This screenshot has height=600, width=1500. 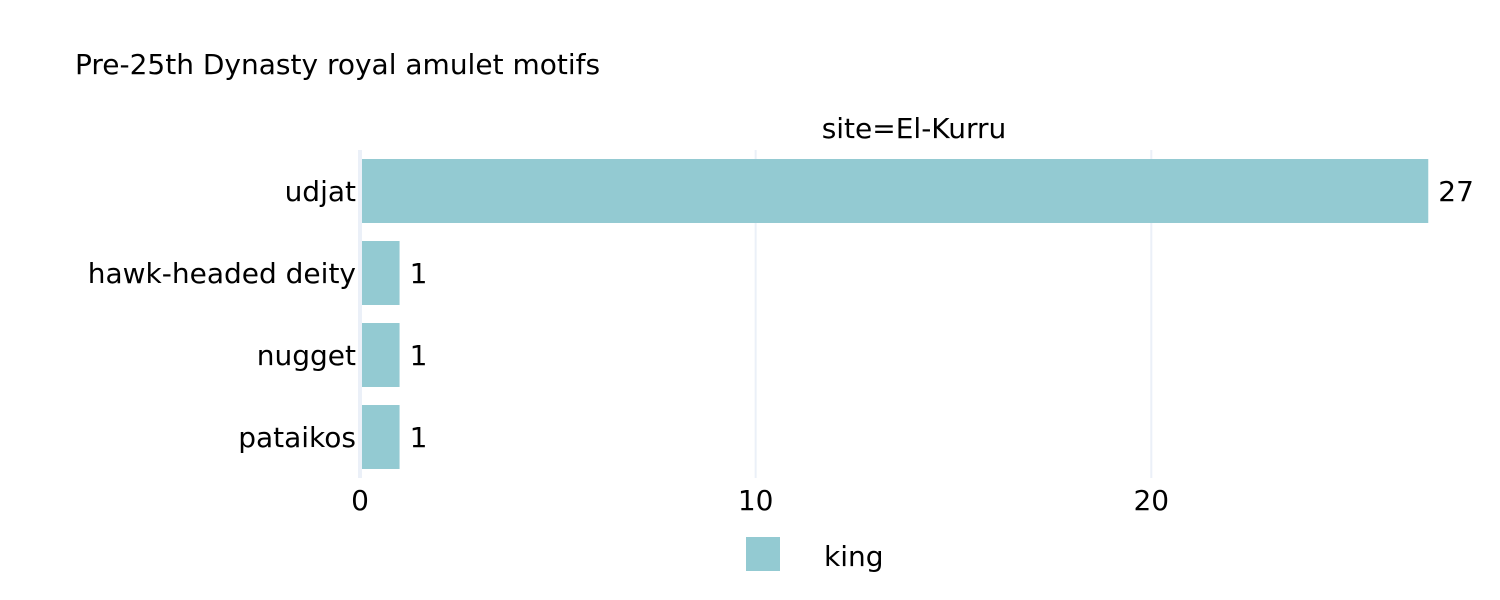 What do you see at coordinates (320, 191) in the screenshot?
I see `y-tick-label: udjat` at bounding box center [320, 191].